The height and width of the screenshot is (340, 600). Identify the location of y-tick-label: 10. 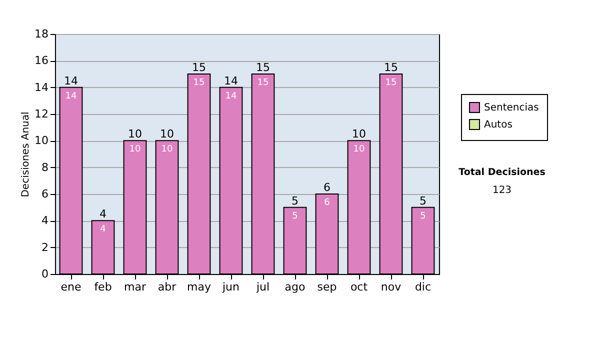
(41, 141).